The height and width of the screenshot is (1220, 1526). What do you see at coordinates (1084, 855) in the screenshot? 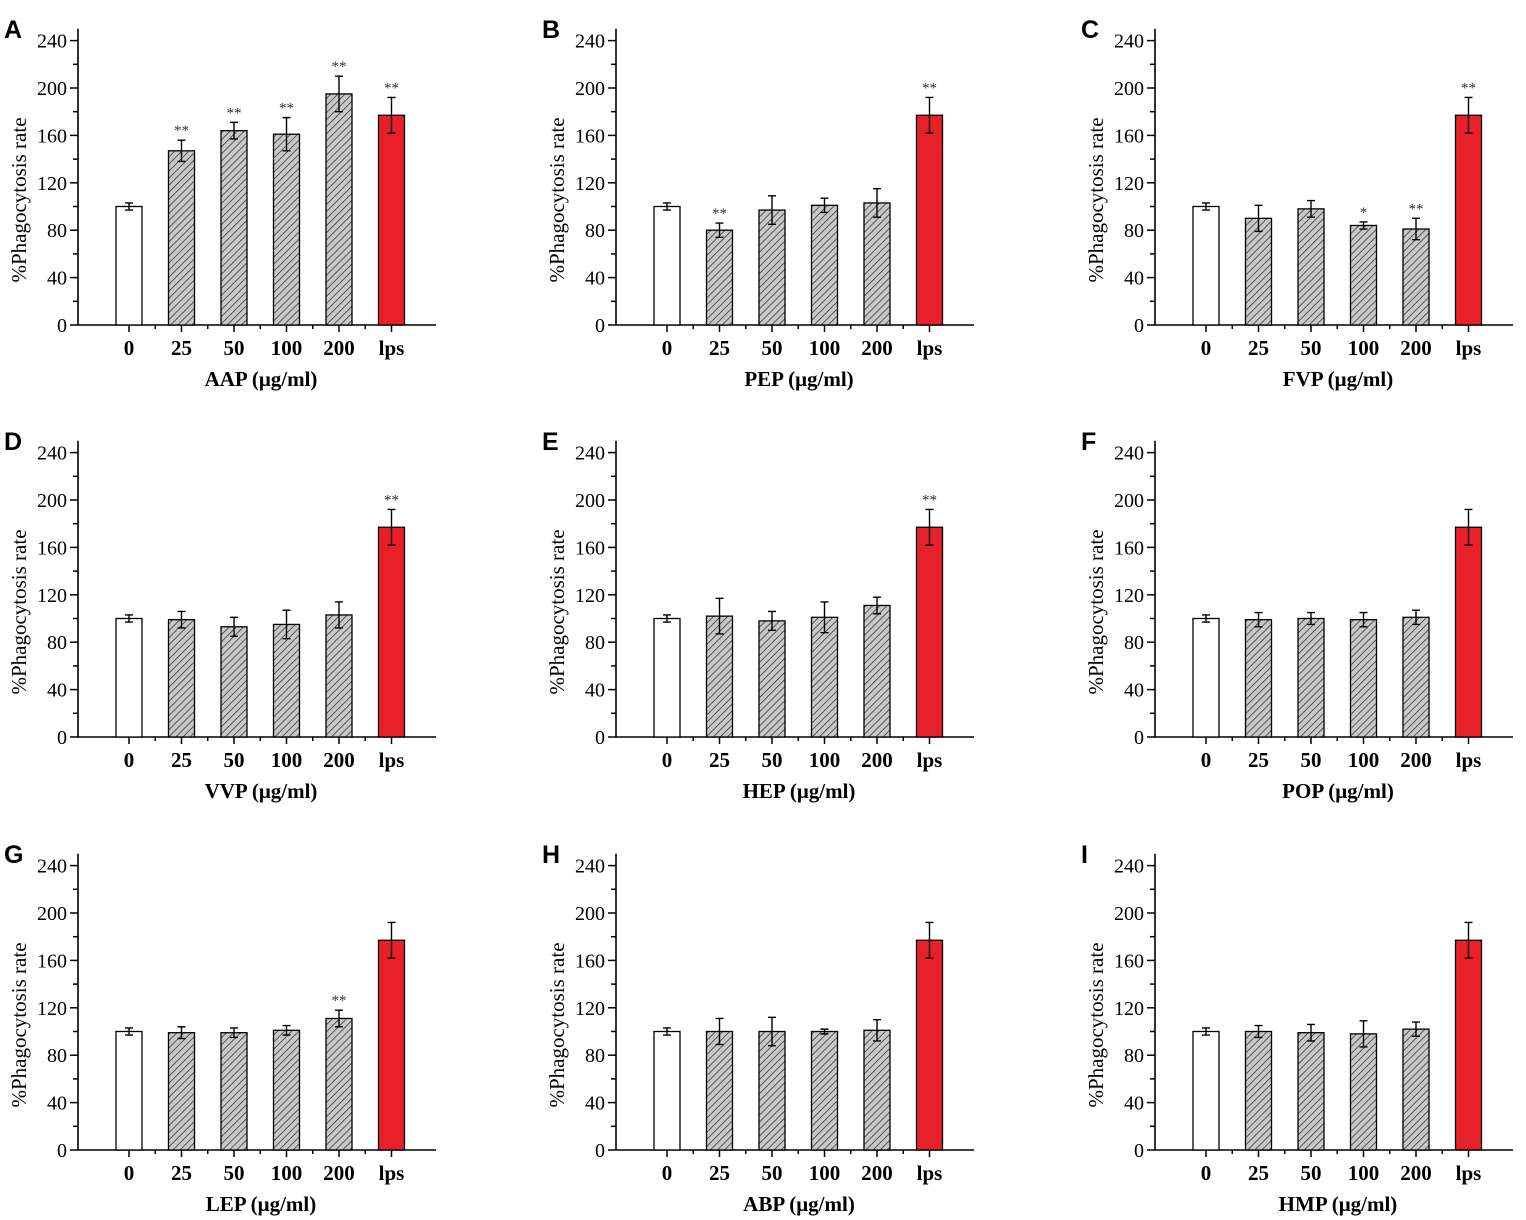
I see `panel-letter: I` at bounding box center [1084, 855].